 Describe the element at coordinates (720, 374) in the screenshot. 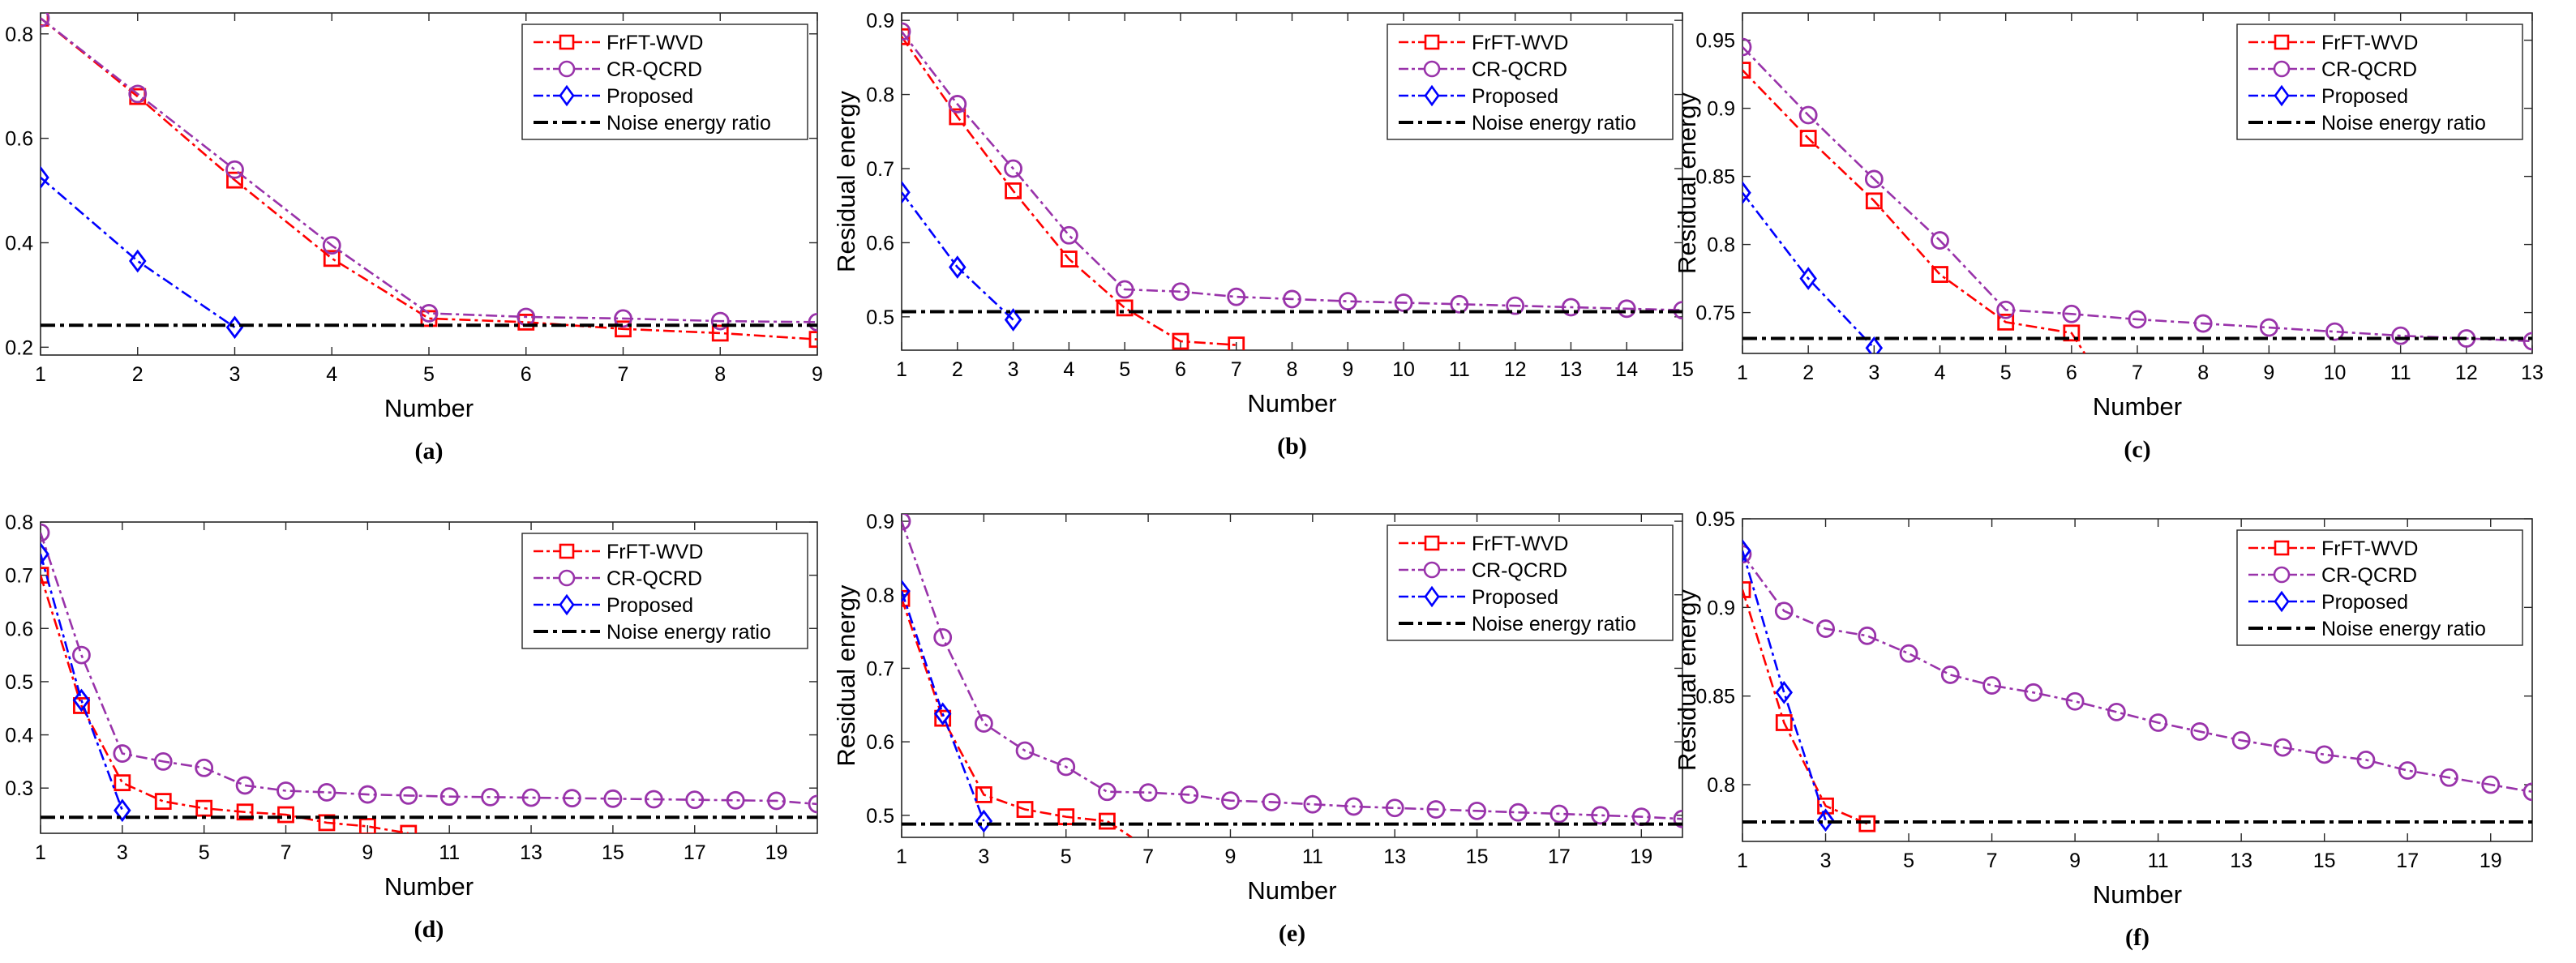

I see `x-tick-label: 8` at that location.